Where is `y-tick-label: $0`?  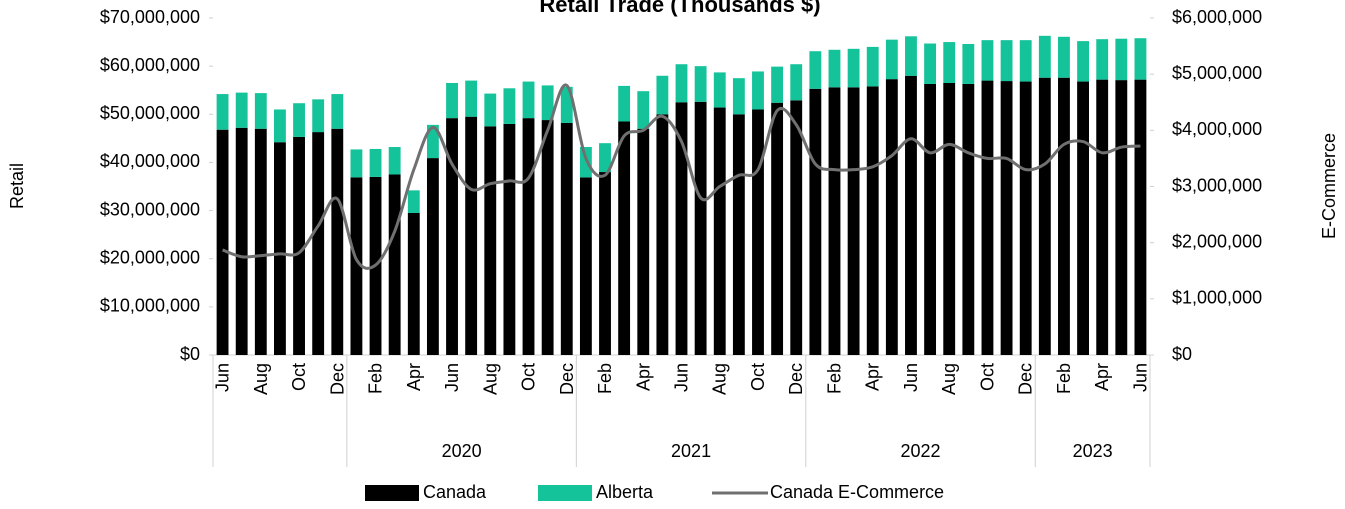 y-tick-label: $0 is located at coordinates (190, 354).